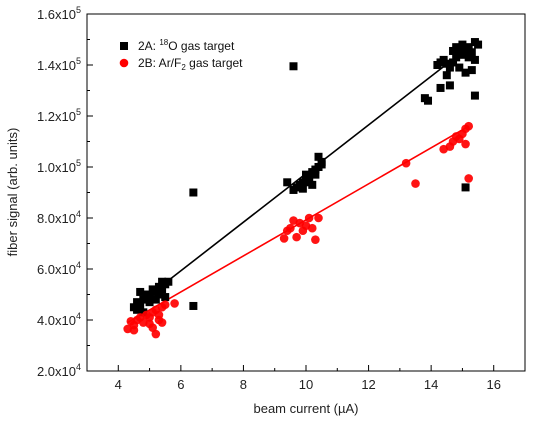 Image resolution: width=550 pixels, height=425 pixels. What do you see at coordinates (190, 64) in the screenshot?
I see `legend-label-series-2: 2B: Ar/F2 gas target` at bounding box center [190, 64].